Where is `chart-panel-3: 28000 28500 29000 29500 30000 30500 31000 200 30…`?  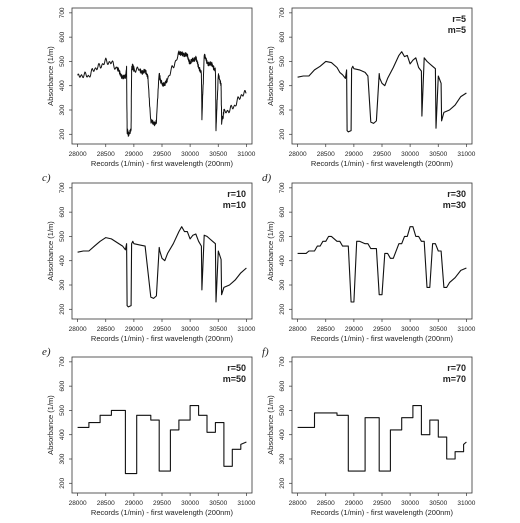 chart-panel-3: 28000 28500 29000 29500 30000 30500 31000 200 30… is located at coordinates (149, 257).